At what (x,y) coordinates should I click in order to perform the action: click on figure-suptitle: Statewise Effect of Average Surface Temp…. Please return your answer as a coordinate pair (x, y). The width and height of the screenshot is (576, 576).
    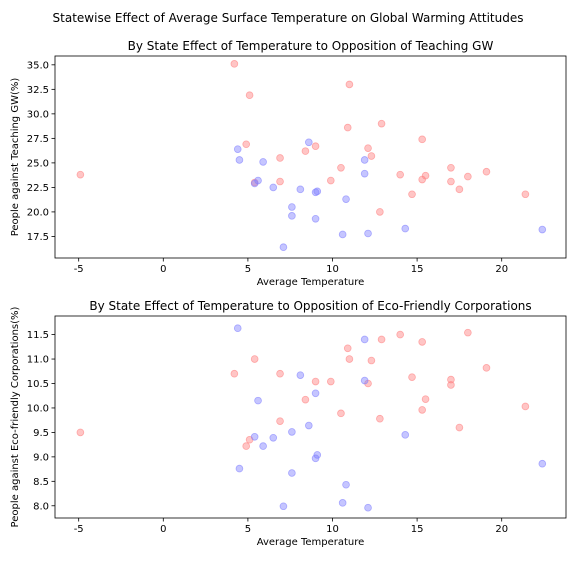
    Looking at the image, I should click on (288, 18).